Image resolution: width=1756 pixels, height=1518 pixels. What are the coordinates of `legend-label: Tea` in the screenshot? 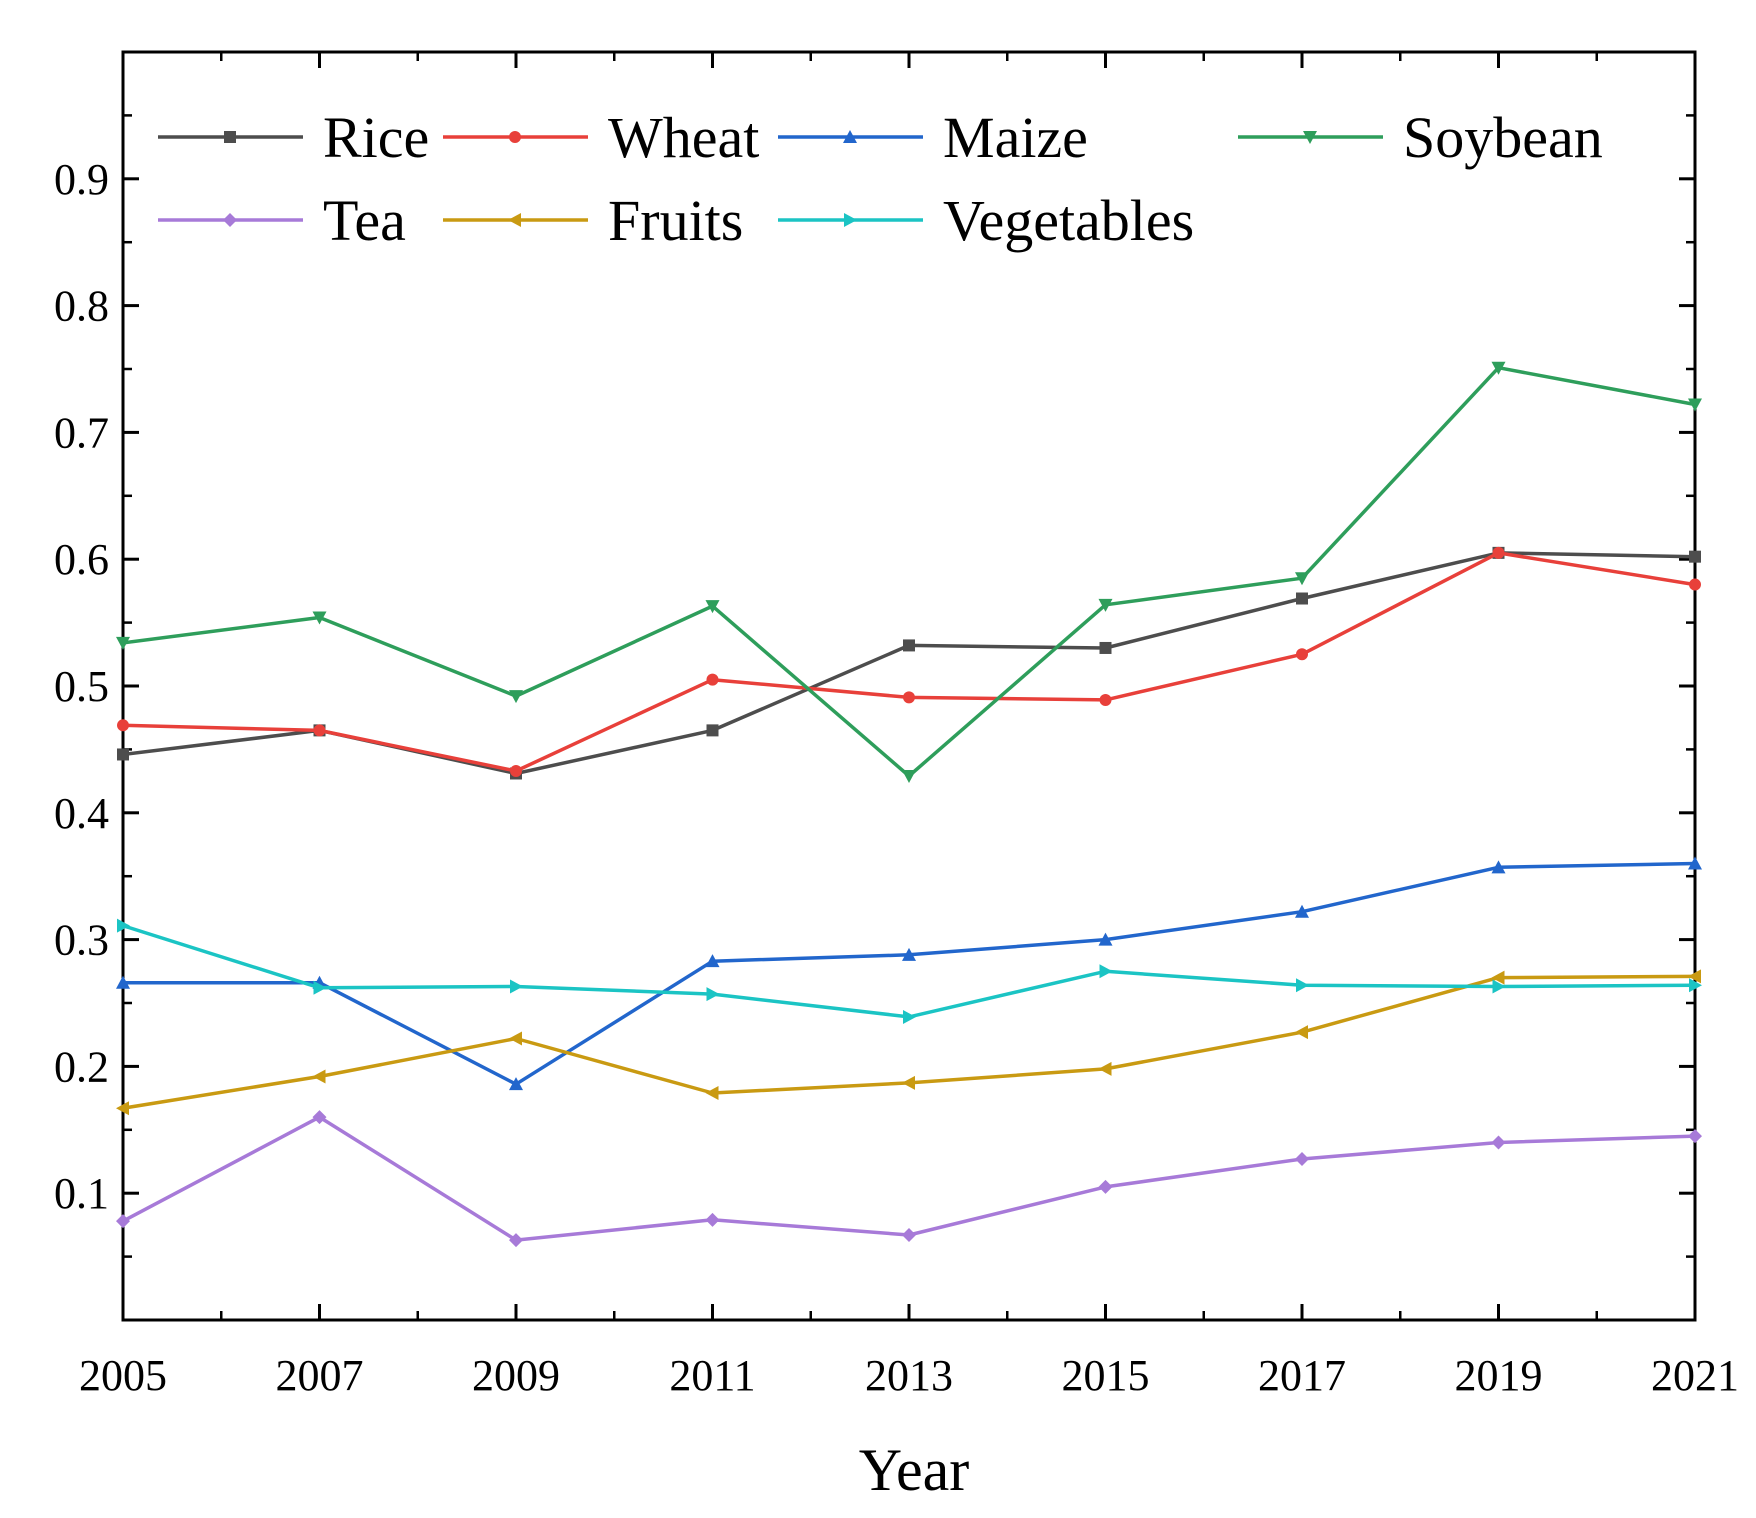 It's located at (364, 220).